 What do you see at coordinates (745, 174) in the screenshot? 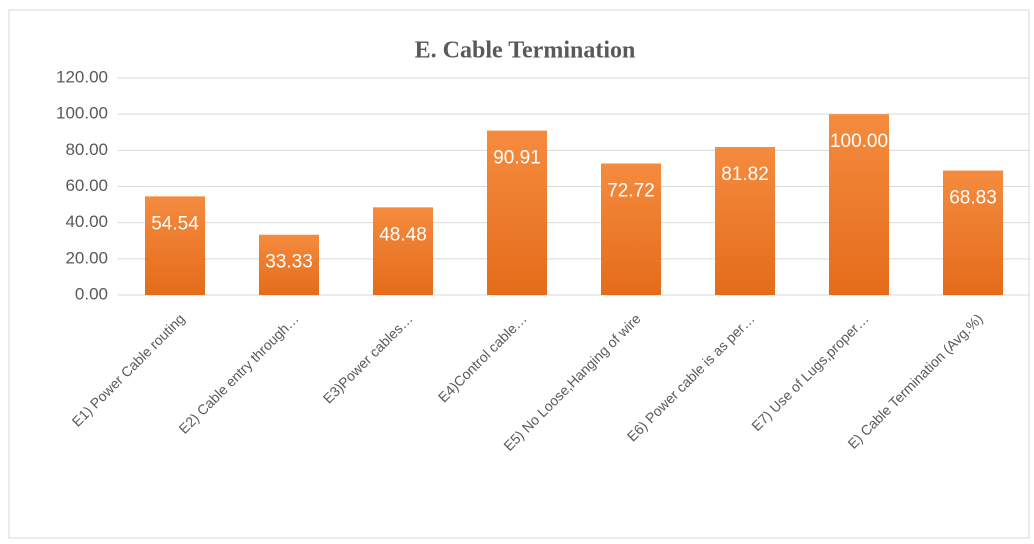
I see `data-label: 81.82` at bounding box center [745, 174].